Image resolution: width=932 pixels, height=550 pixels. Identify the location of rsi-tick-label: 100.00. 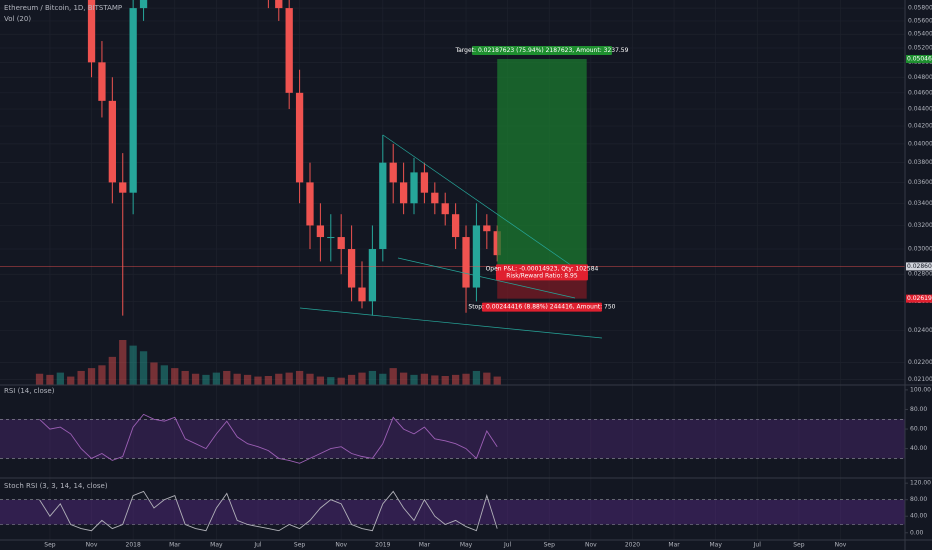
(920, 389).